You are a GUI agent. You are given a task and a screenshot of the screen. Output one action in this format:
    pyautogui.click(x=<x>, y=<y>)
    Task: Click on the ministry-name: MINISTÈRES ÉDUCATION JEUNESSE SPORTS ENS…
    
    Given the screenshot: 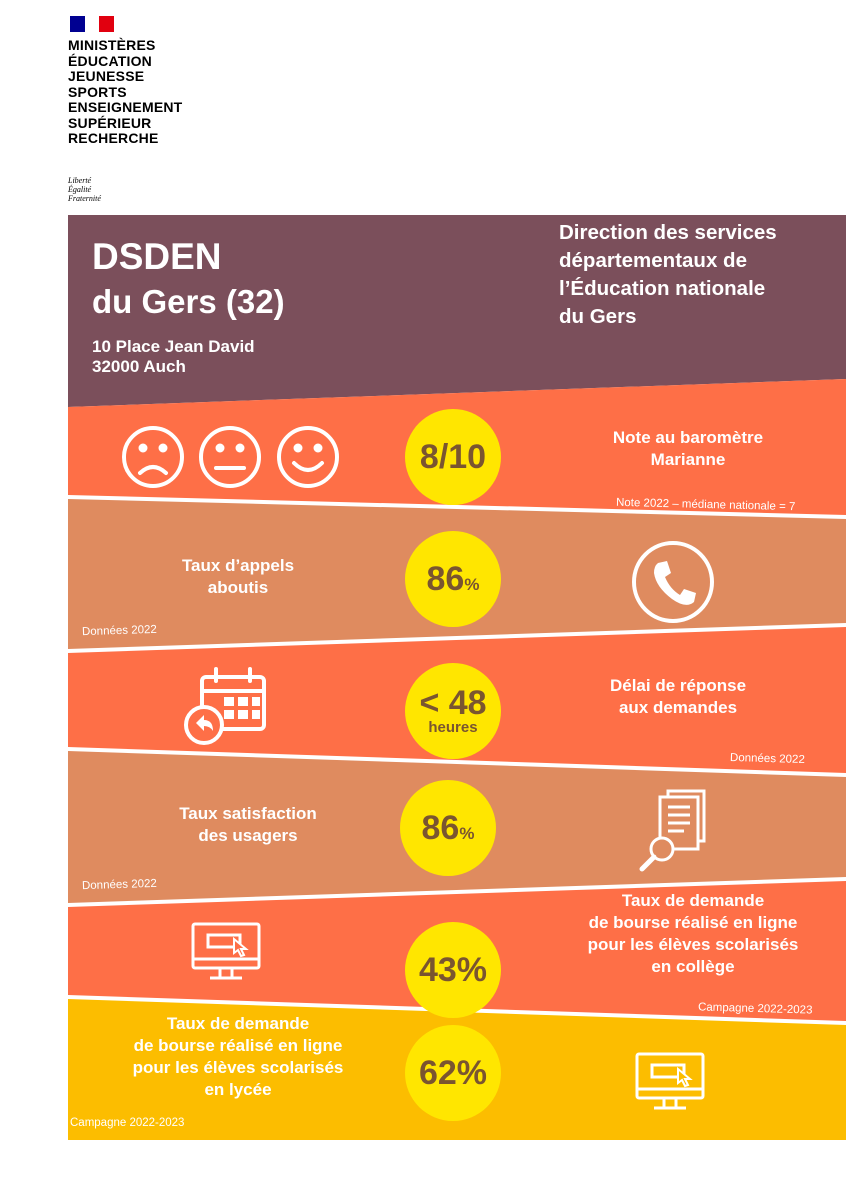 What is the action you would take?
    pyautogui.click(x=125, y=92)
    